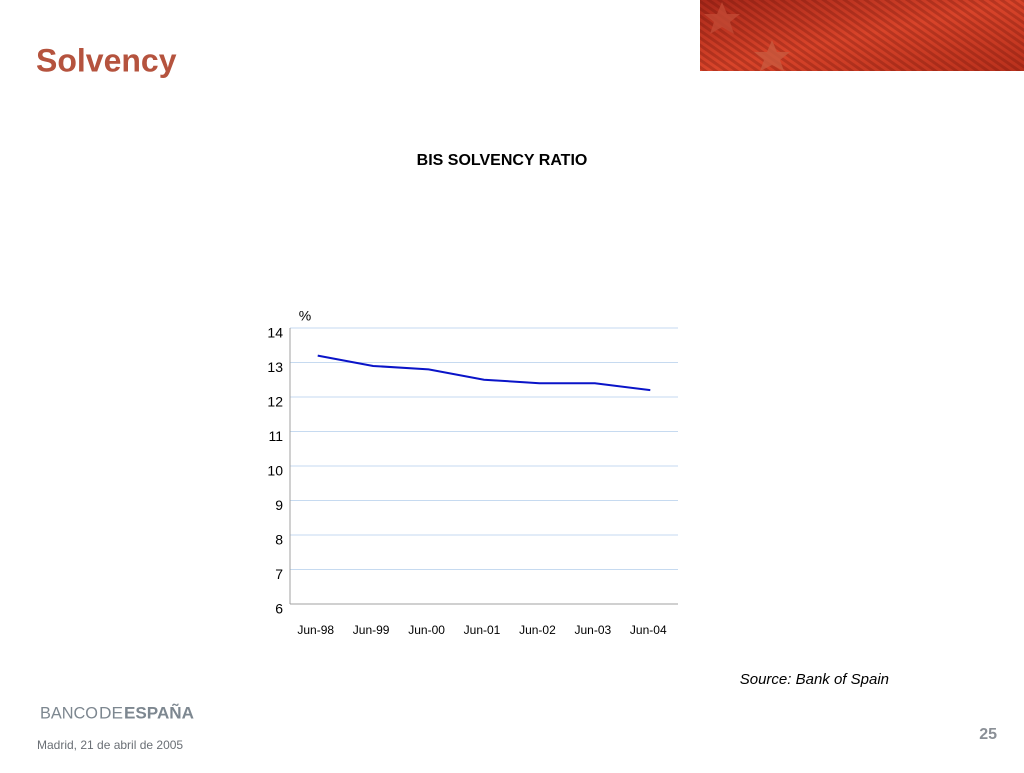  I want to click on x-tick-label: Jun-01, so click(482, 630).